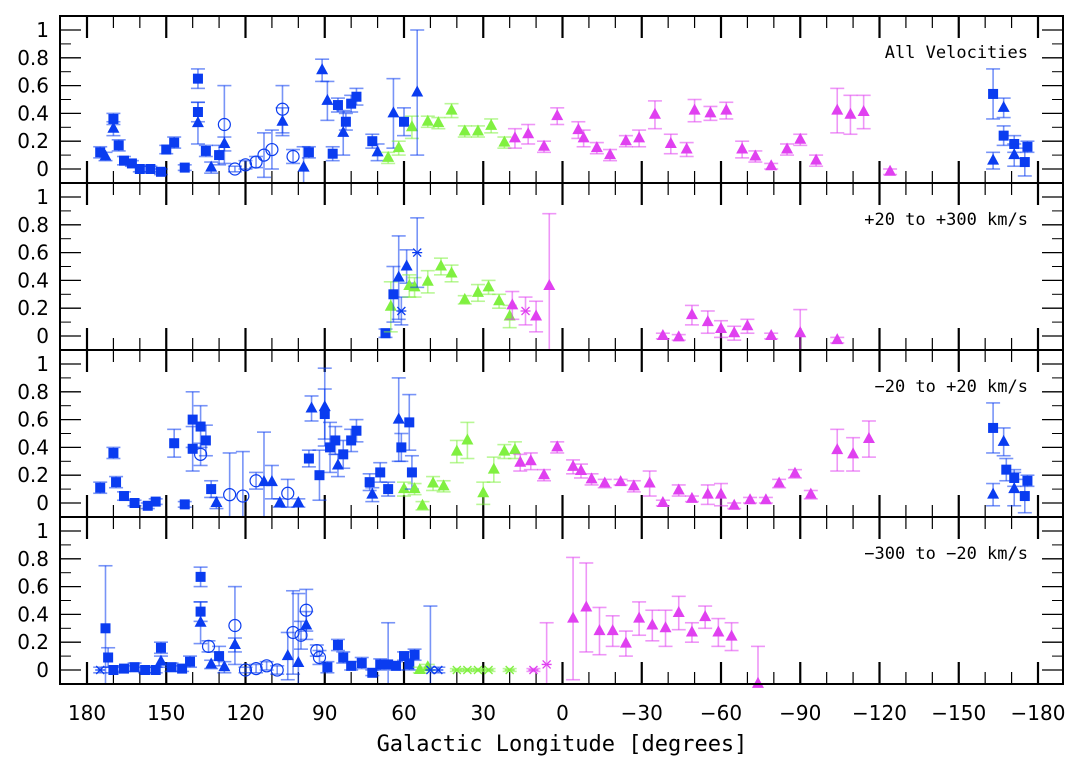  Describe the element at coordinates (642, 713) in the screenshot. I see `x-tick-label: −30` at that location.